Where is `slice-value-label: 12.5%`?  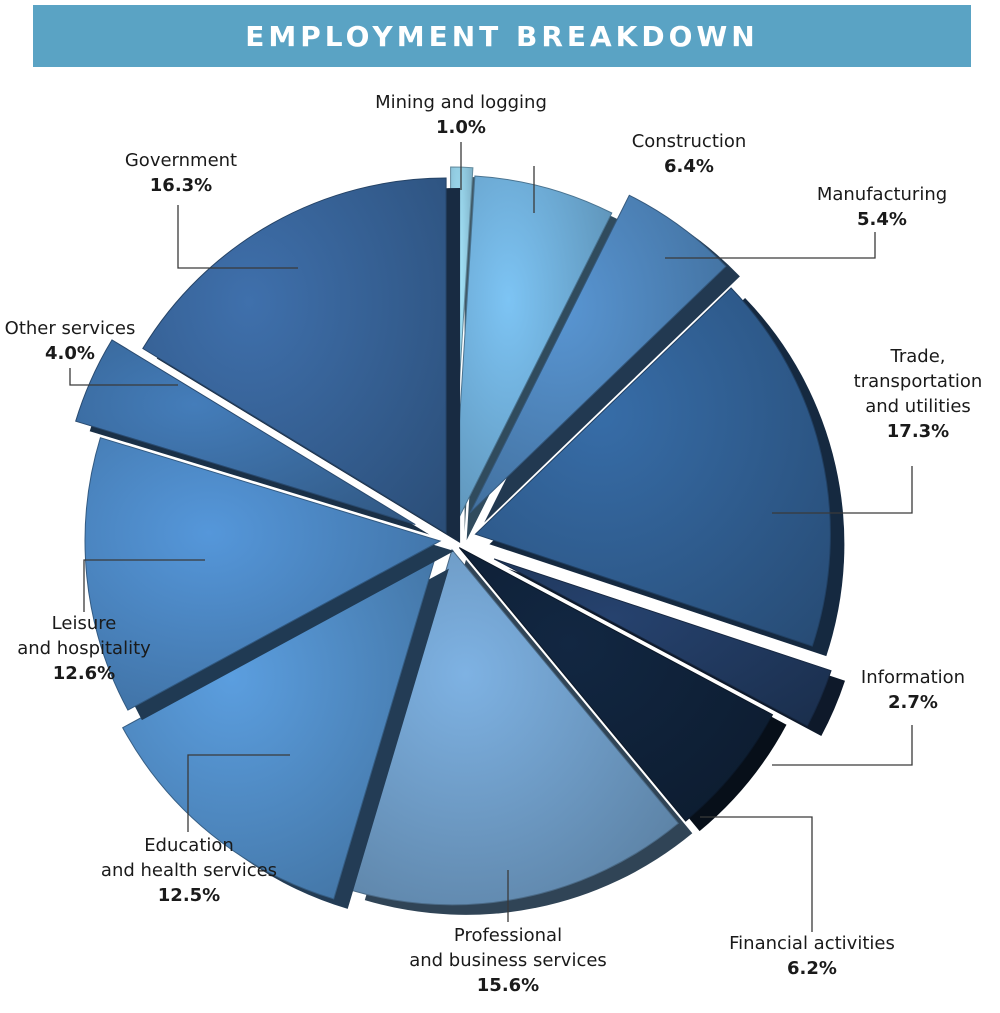 slice-value-label: 12.5% is located at coordinates (189, 895).